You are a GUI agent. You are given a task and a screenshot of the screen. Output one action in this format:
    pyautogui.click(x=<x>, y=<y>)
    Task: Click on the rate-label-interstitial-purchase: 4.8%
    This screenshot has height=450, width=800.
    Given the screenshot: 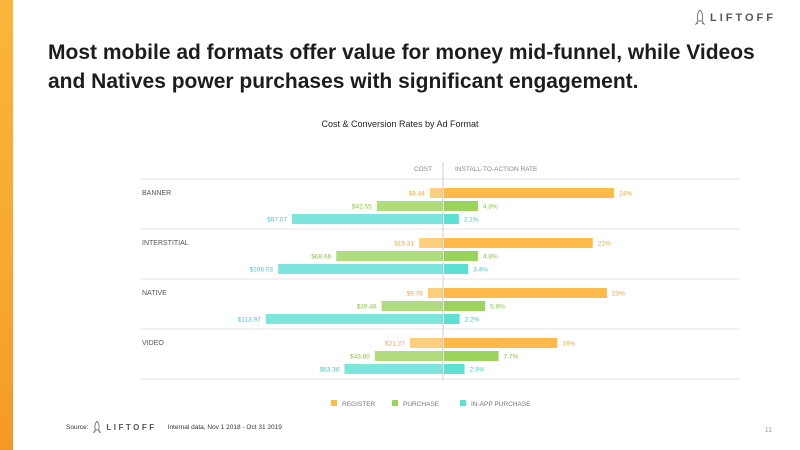 What is the action you would take?
    pyautogui.click(x=490, y=257)
    